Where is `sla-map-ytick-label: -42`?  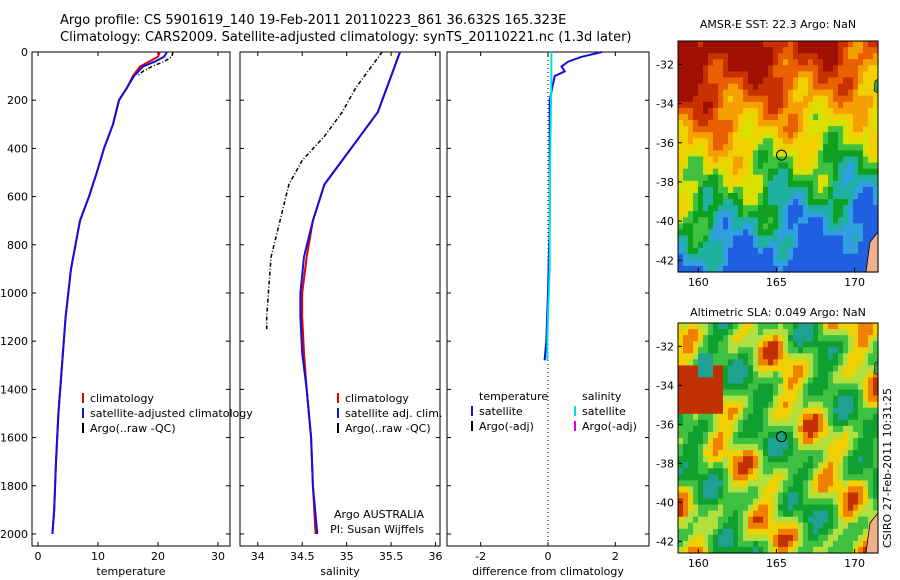 sla-map-ytick-label: -42 is located at coordinates (665, 541).